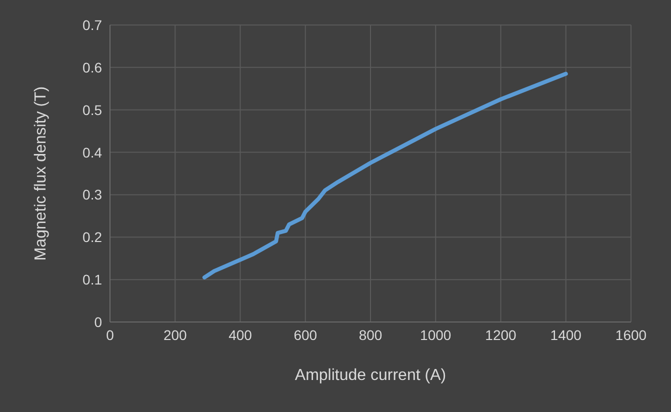  What do you see at coordinates (370, 334) in the screenshot?
I see `x-tick-label: 800` at bounding box center [370, 334].